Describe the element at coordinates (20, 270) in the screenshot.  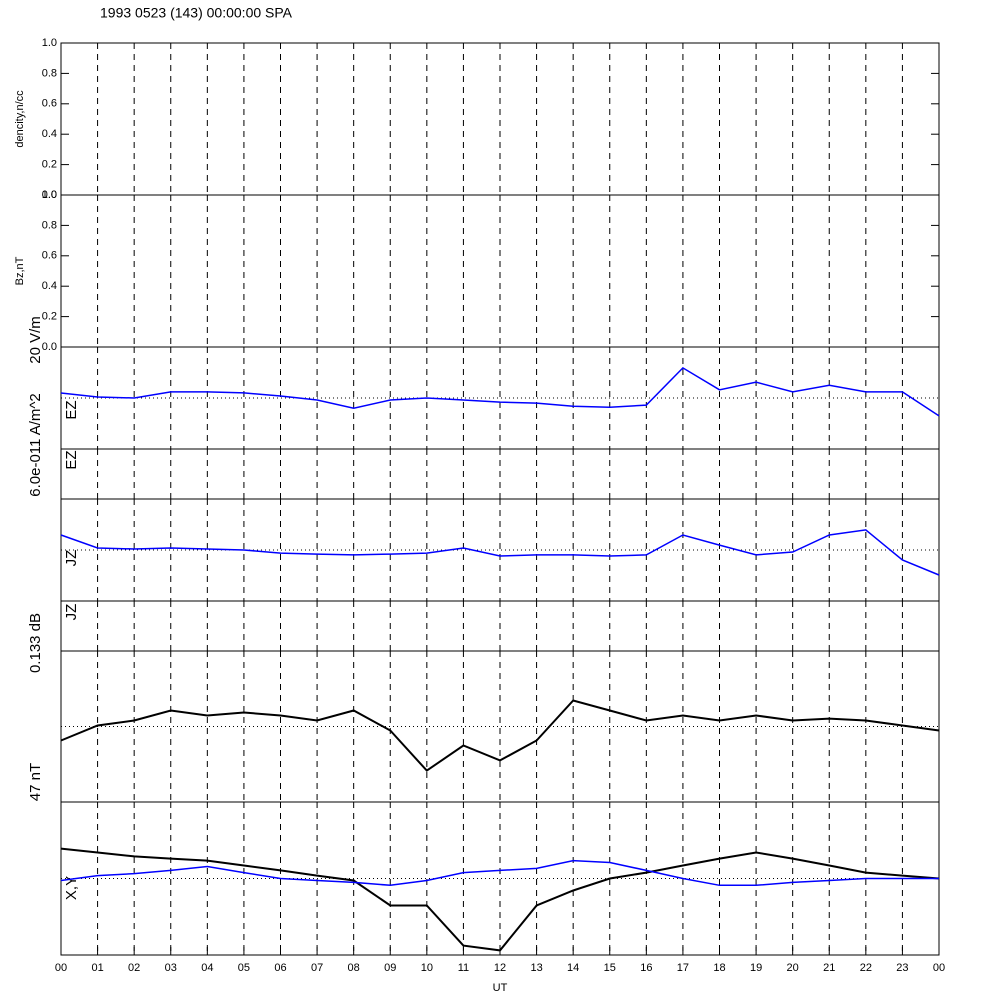
I see `y-axis-label: Bz,nT` at that location.